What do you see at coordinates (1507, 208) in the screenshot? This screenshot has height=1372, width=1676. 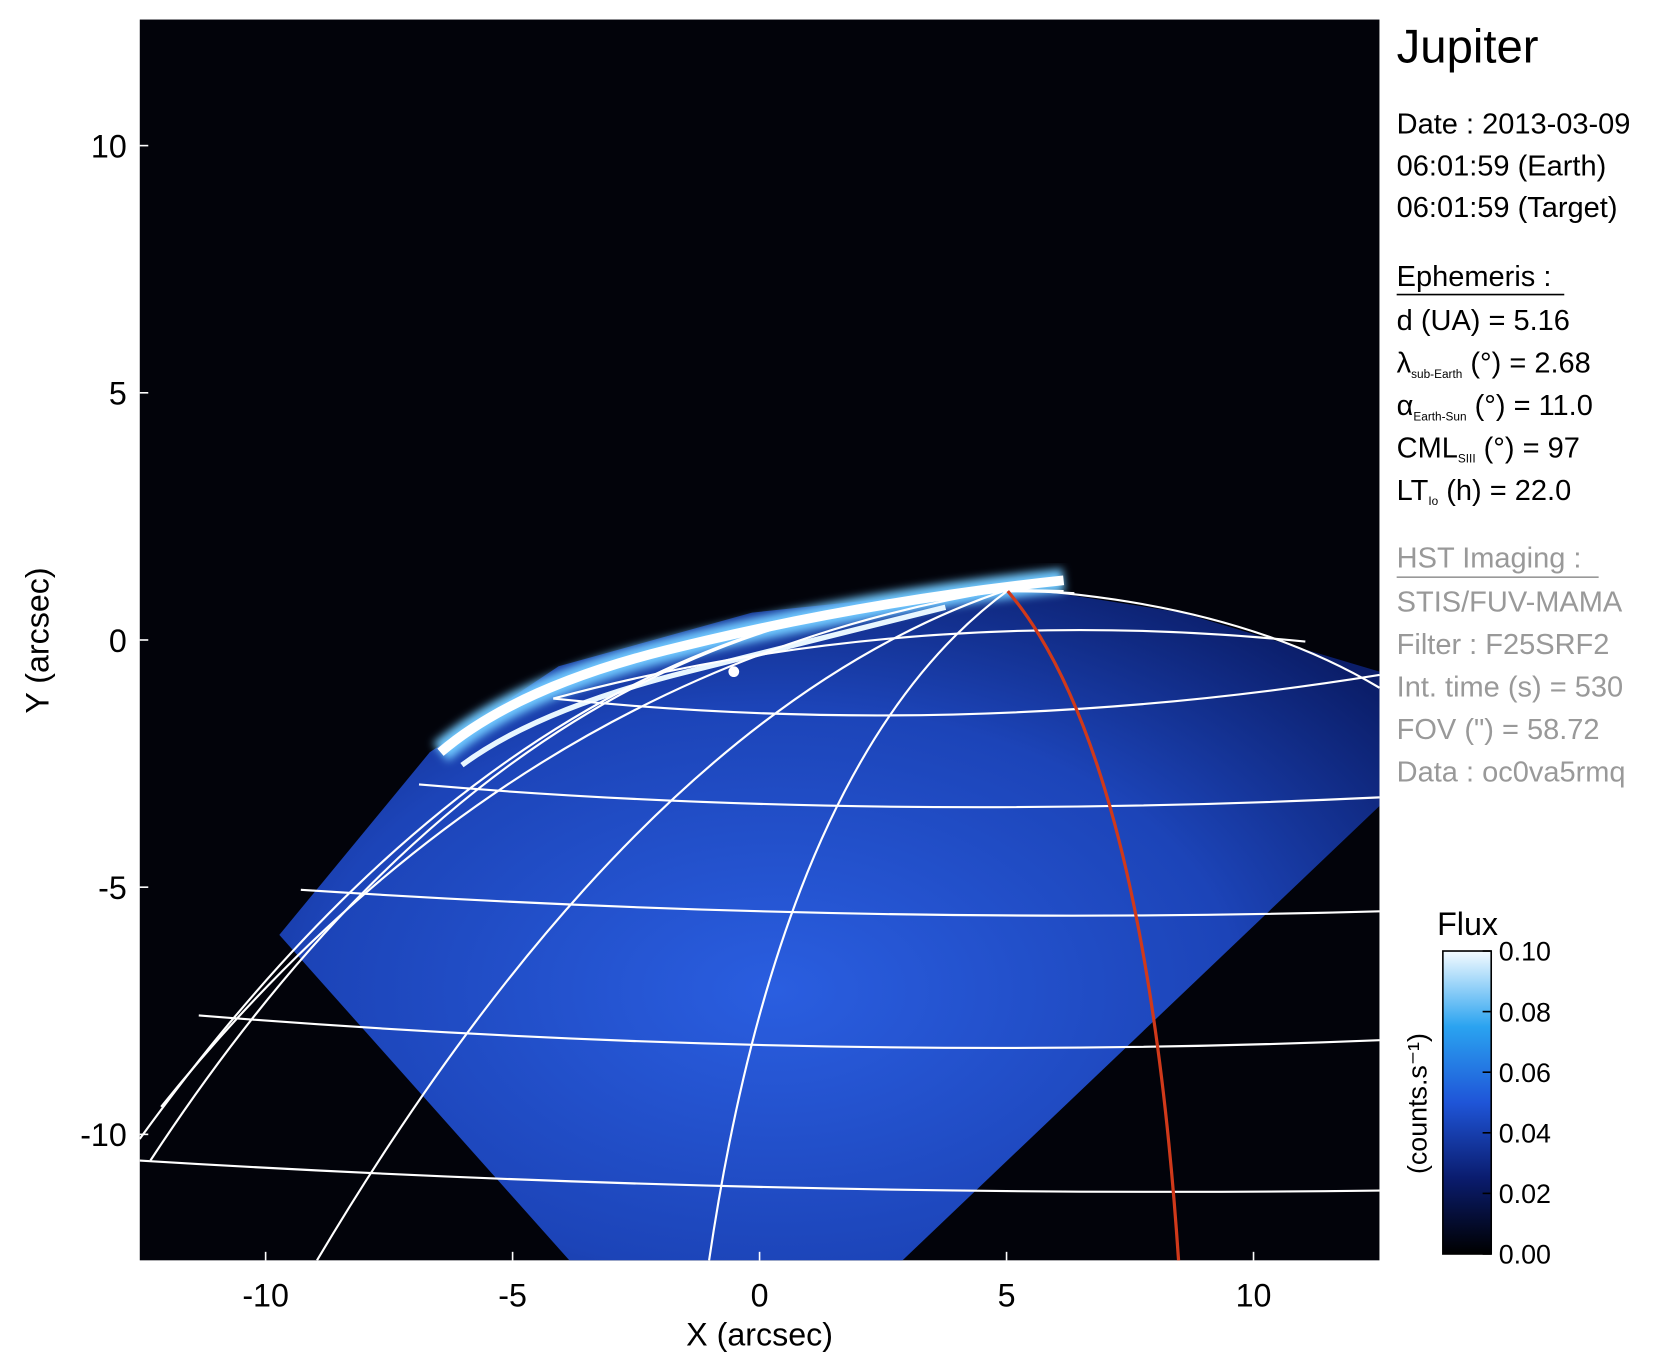 I see `date-line: 06:01:59 (Target)` at bounding box center [1507, 208].